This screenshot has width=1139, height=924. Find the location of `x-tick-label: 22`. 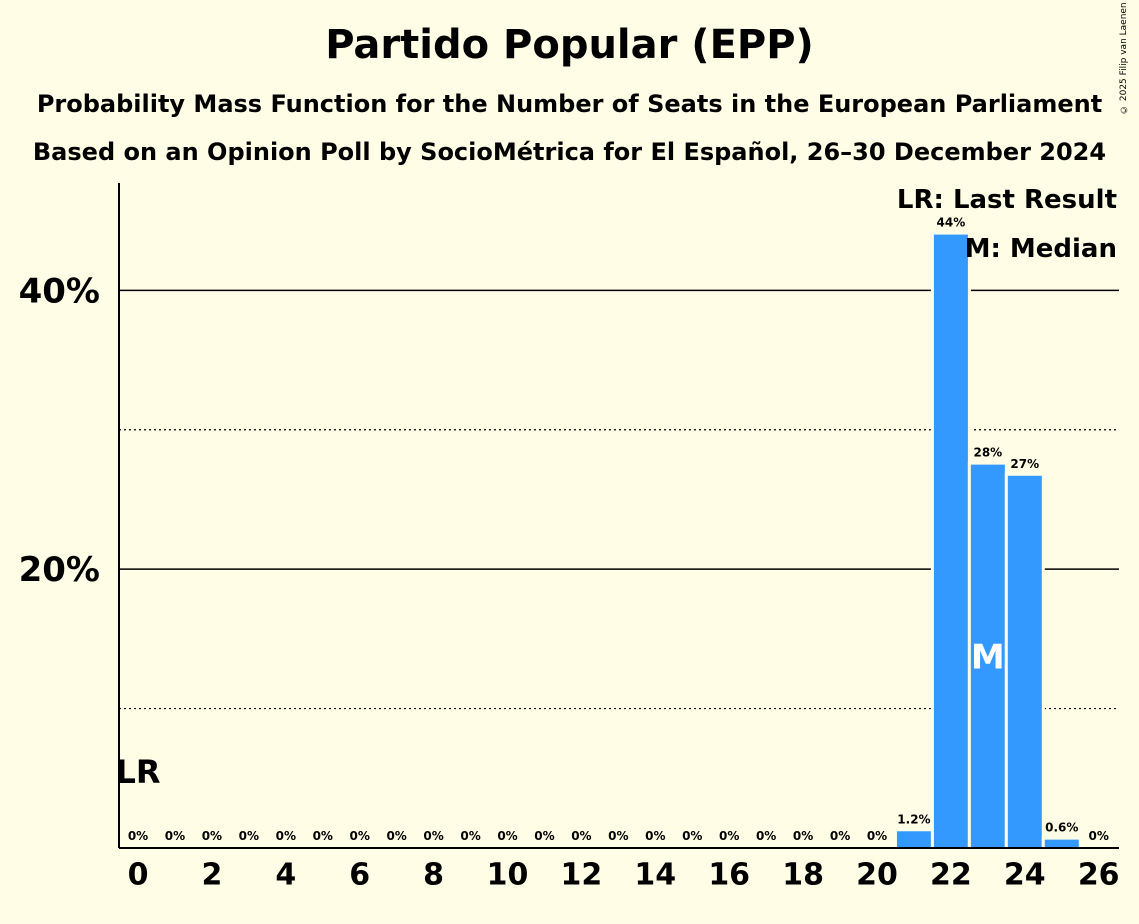

x-tick-label: 22 is located at coordinates (951, 875).